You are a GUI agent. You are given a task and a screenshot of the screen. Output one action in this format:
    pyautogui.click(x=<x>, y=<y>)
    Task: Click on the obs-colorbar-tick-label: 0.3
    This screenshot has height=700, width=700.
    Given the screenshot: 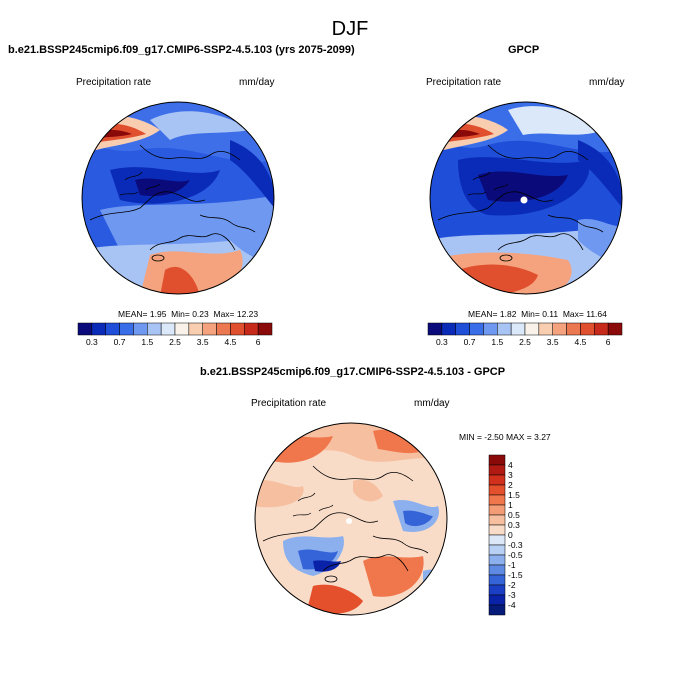 What is the action you would take?
    pyautogui.click(x=442, y=342)
    